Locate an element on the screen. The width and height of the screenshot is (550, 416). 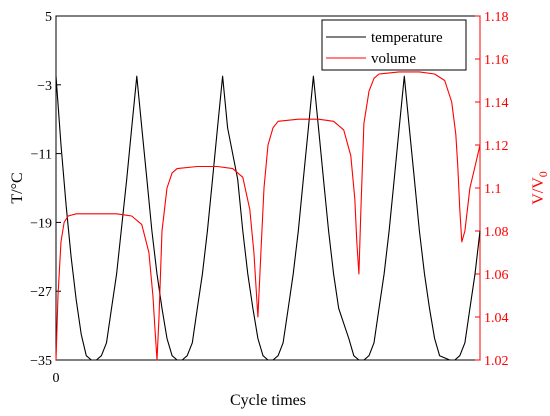
left-tick-label: −35 is located at coordinates (41, 361).